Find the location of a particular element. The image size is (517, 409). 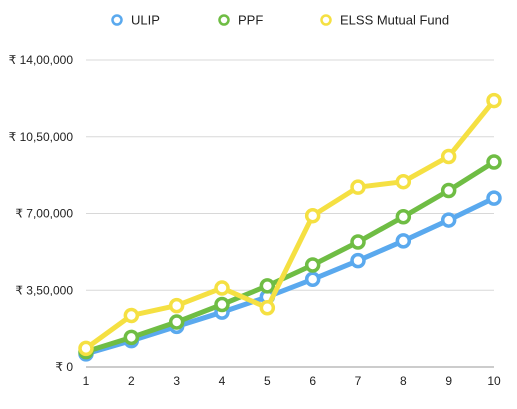

legend-label: ELSS Mutual Fund is located at coordinates (394, 20).